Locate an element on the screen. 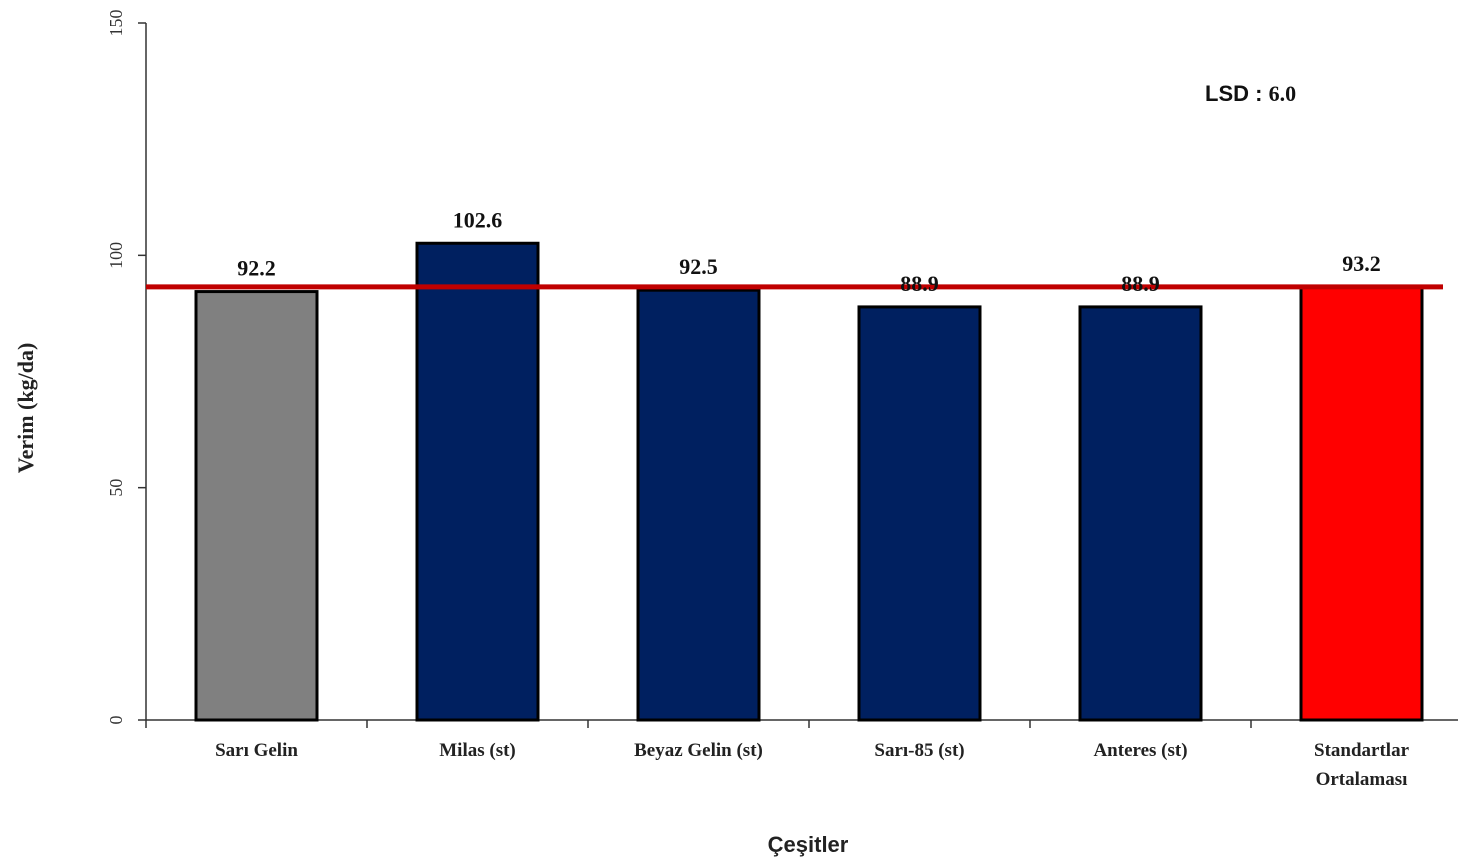  y-axis-title: Verim (kg/da) is located at coordinates (25, 408).